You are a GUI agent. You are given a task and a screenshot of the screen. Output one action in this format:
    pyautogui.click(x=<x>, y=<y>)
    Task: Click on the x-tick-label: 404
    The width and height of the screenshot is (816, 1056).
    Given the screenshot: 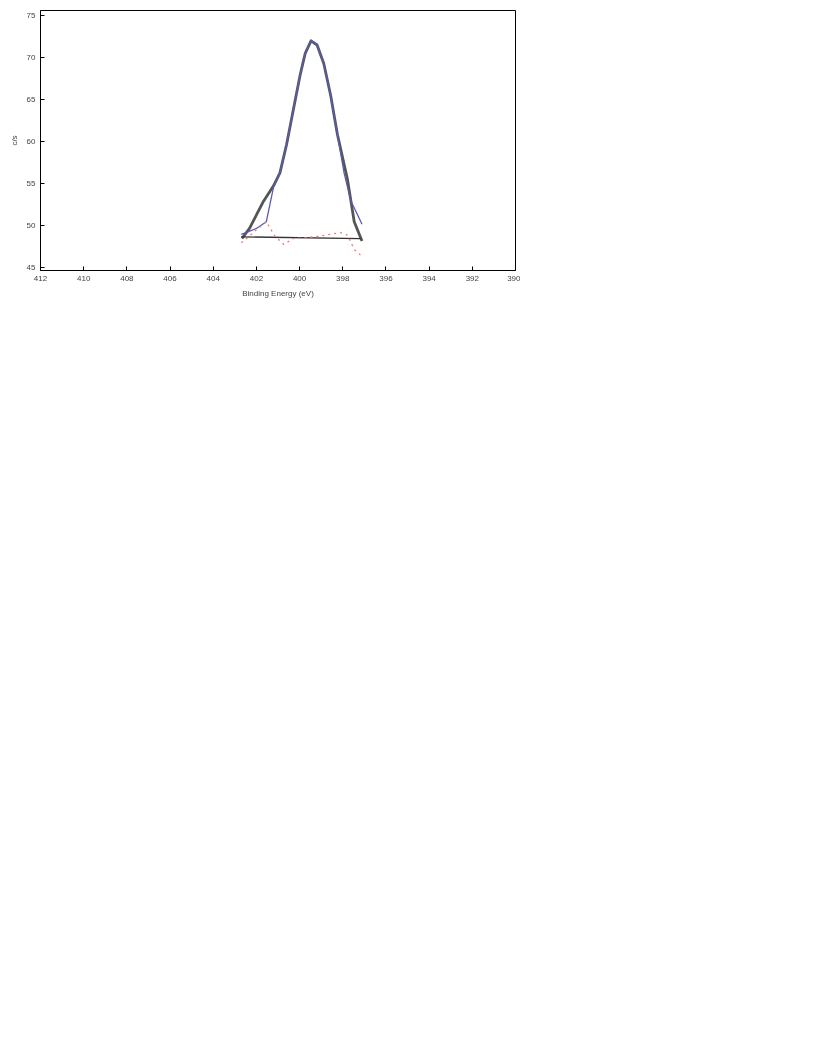 What is the action you would take?
    pyautogui.click(x=213, y=278)
    